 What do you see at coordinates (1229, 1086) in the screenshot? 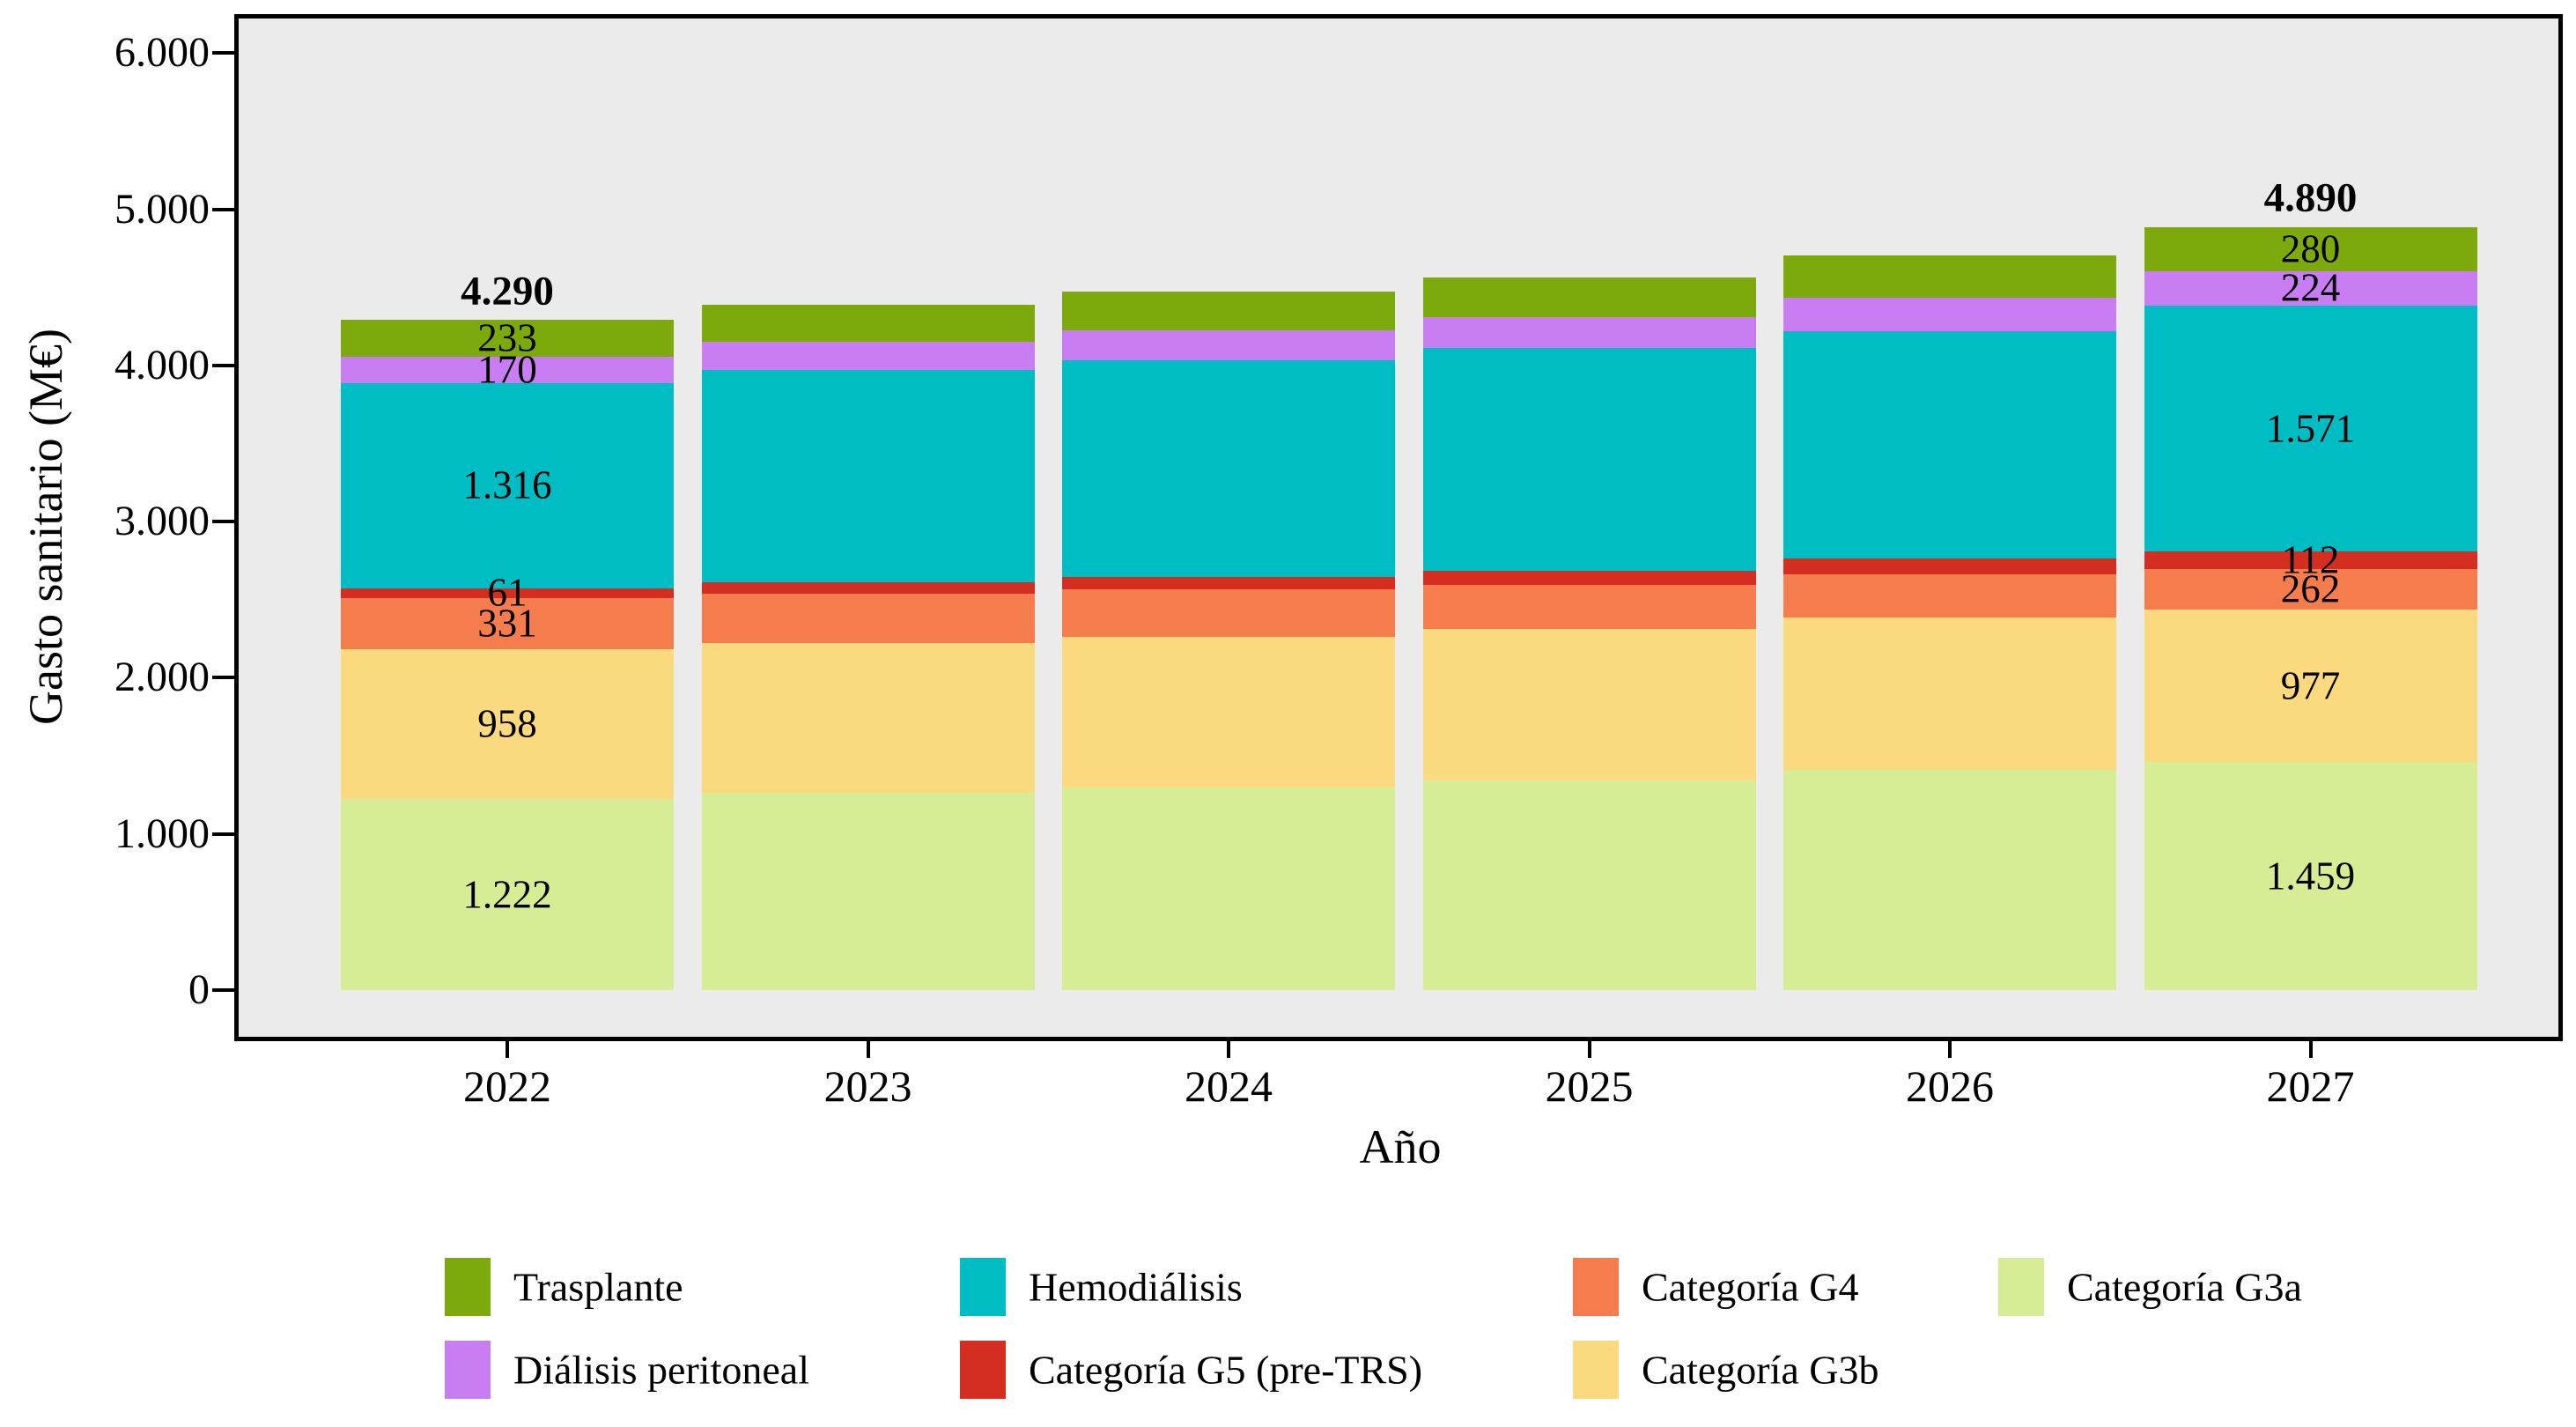
I see `x-axis-tick-label: 2024` at bounding box center [1229, 1086].